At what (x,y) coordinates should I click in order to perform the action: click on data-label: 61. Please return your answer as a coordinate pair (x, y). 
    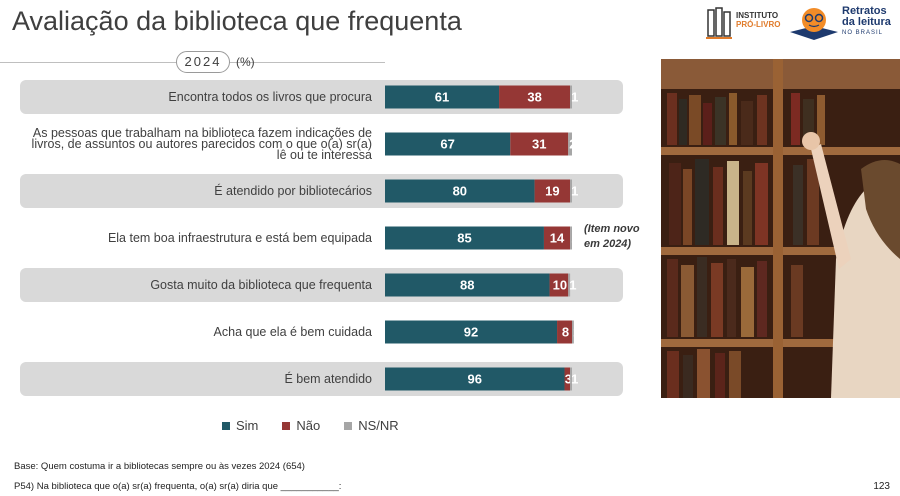
    Looking at the image, I should click on (442, 97).